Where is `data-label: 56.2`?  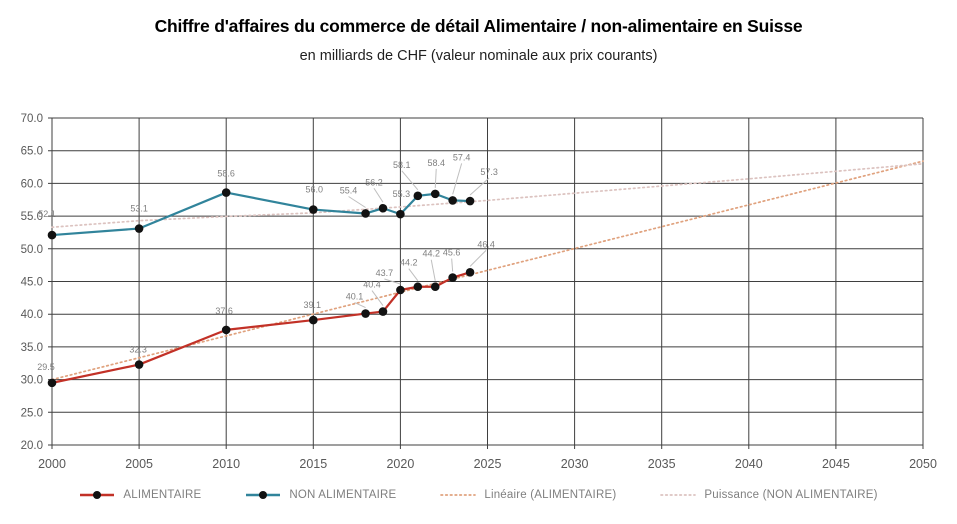 data-label: 56.2 is located at coordinates (374, 182).